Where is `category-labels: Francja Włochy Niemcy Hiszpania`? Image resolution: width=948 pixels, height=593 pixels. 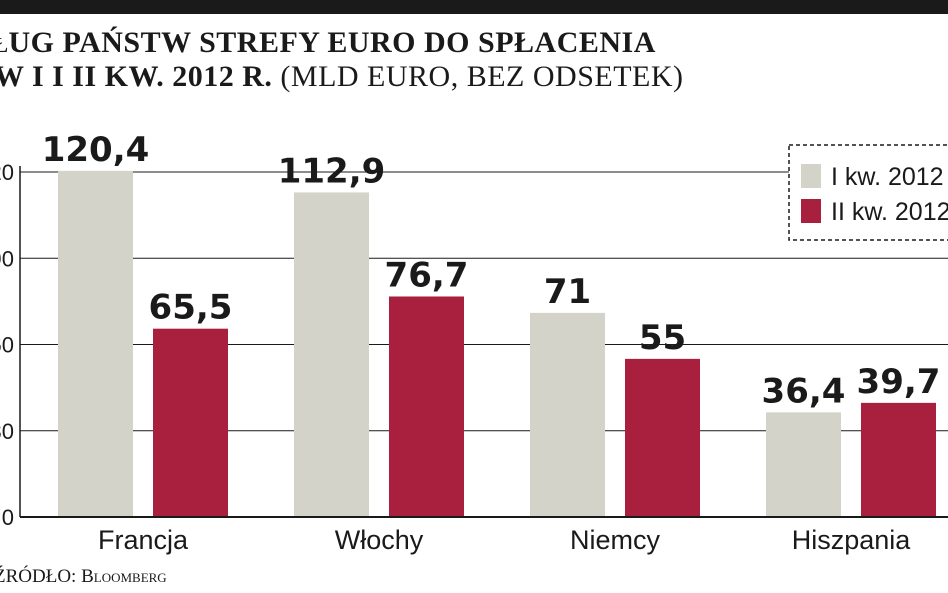
category-labels: Francja Włochy Niemcy Hiszpania is located at coordinates (504, 540).